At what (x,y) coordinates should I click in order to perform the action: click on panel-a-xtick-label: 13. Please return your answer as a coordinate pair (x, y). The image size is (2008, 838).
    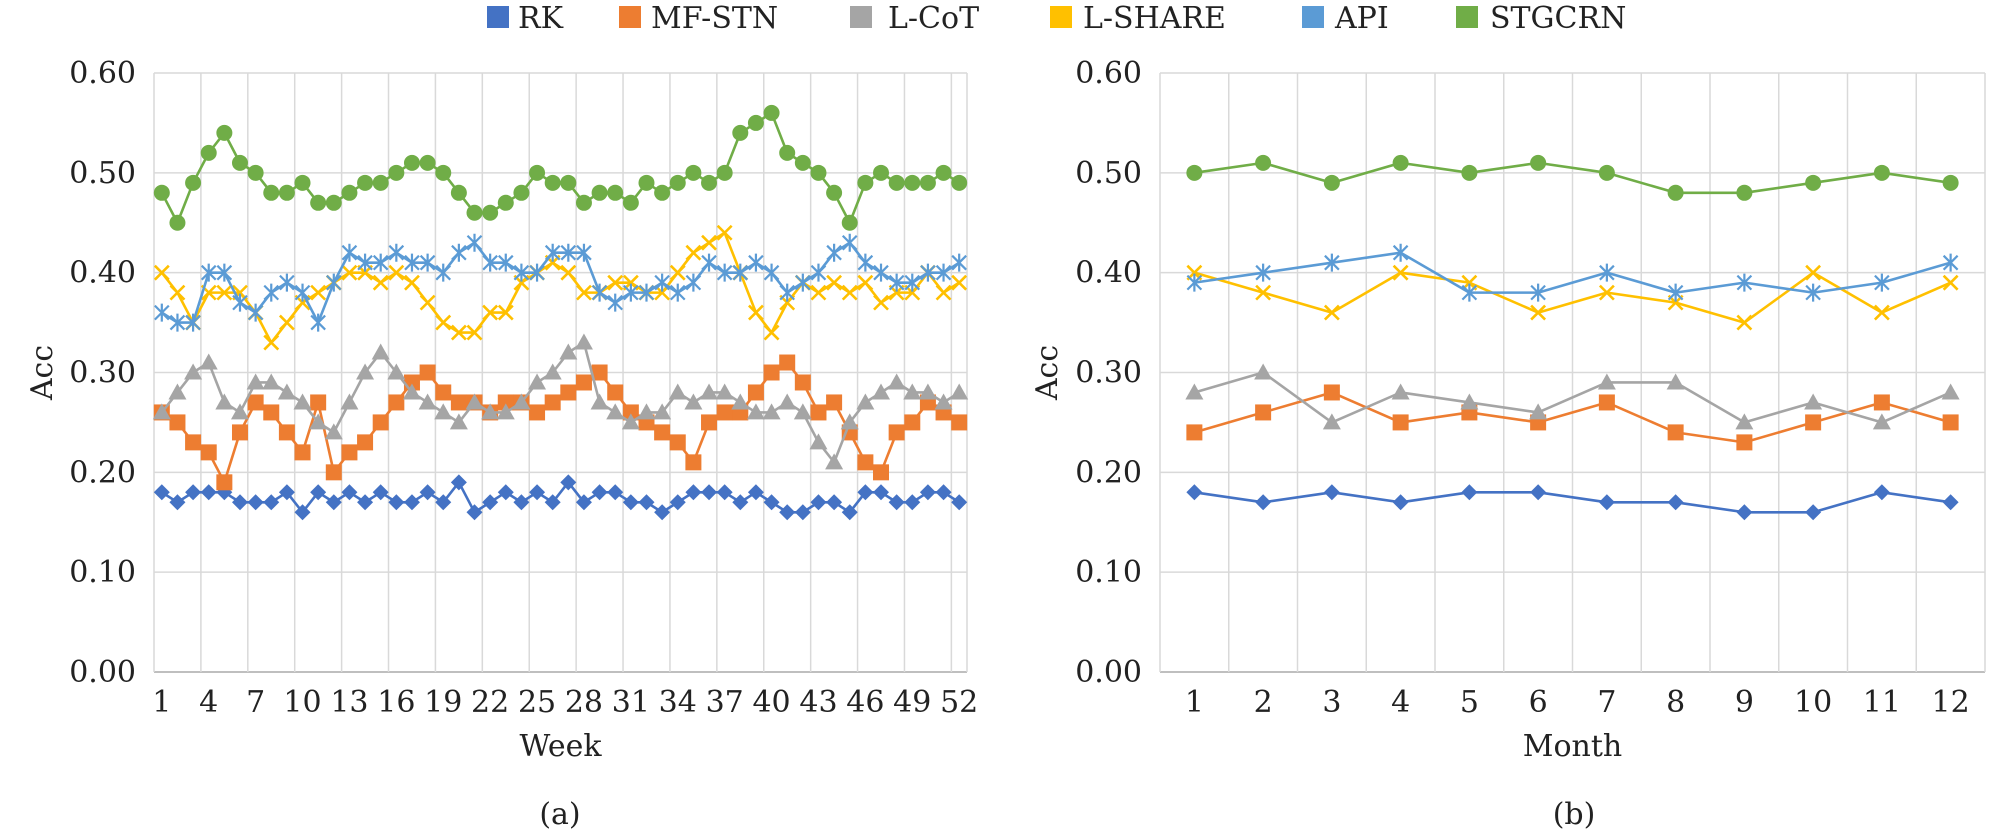
    Looking at the image, I should click on (349, 702).